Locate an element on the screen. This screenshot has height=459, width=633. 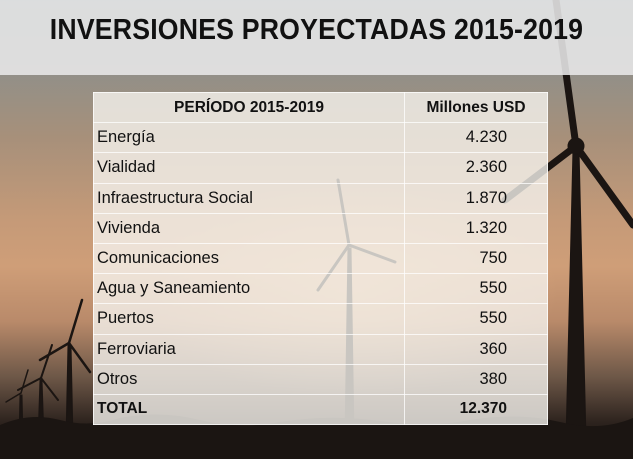
row-label: Ferroviaria is located at coordinates (249, 349).